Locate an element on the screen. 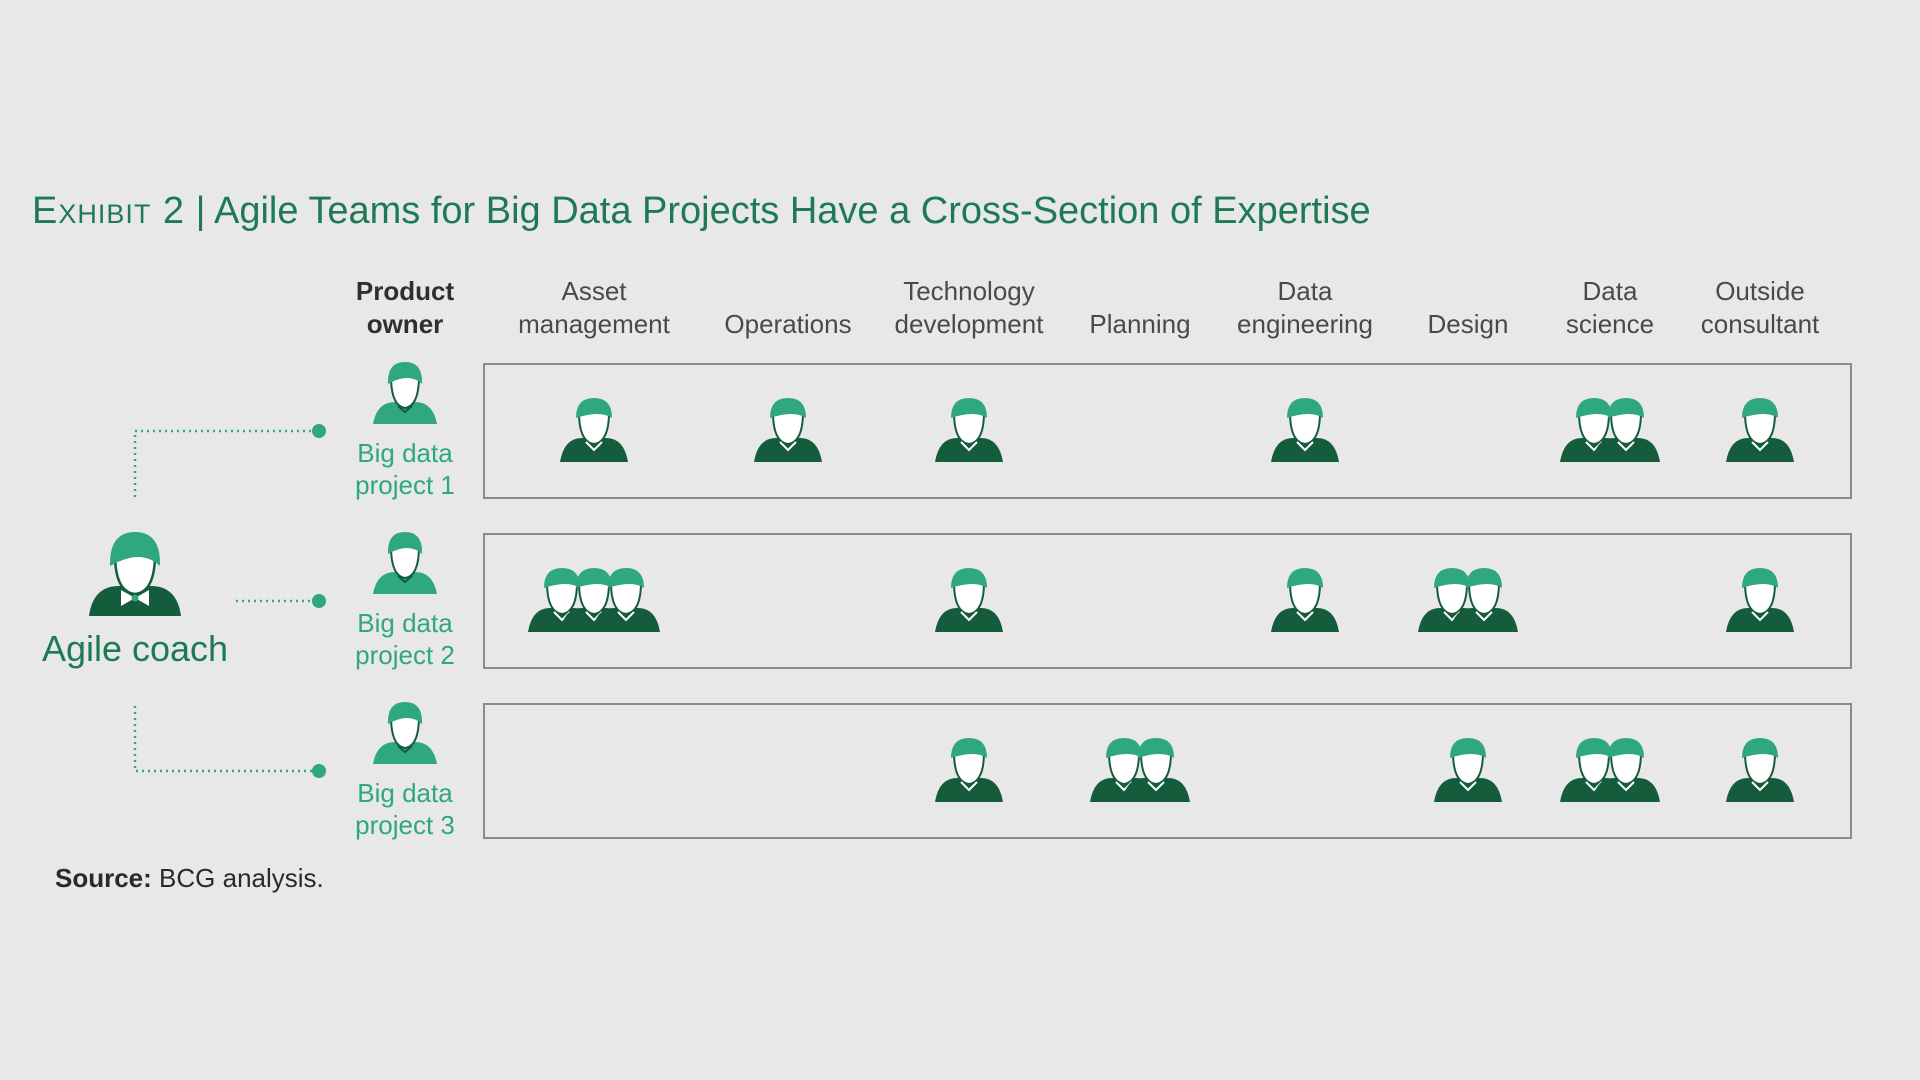 This screenshot has height=1080, width=1920. source-note: Source: BCG analysis. is located at coordinates (189, 878).